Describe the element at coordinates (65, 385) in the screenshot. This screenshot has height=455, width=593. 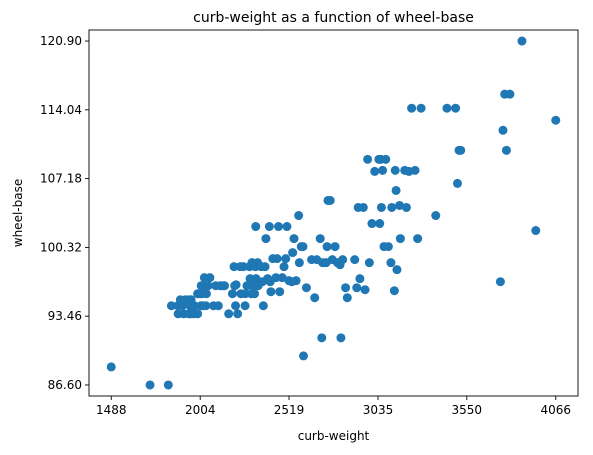
I see `y-tick-label: 86.60` at that location.